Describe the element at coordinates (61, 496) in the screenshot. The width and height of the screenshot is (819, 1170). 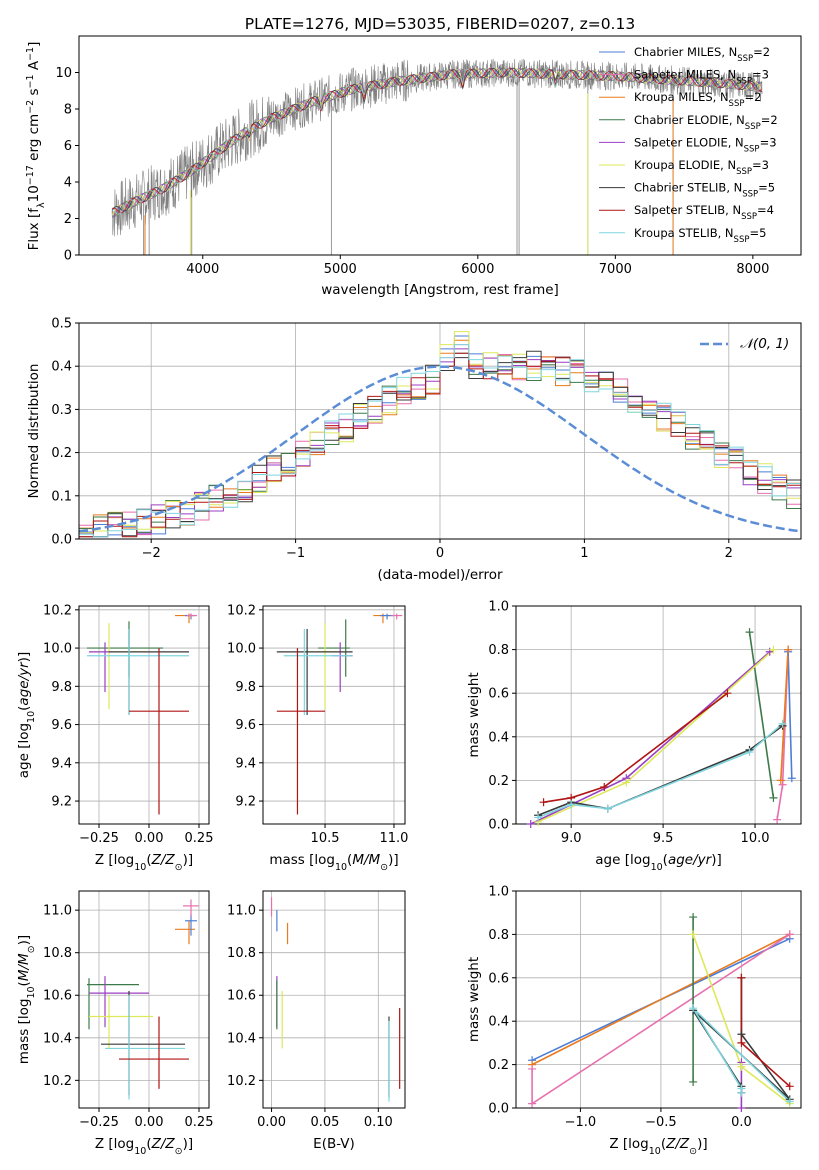
I see `y-tick-label: 0.1` at that location.